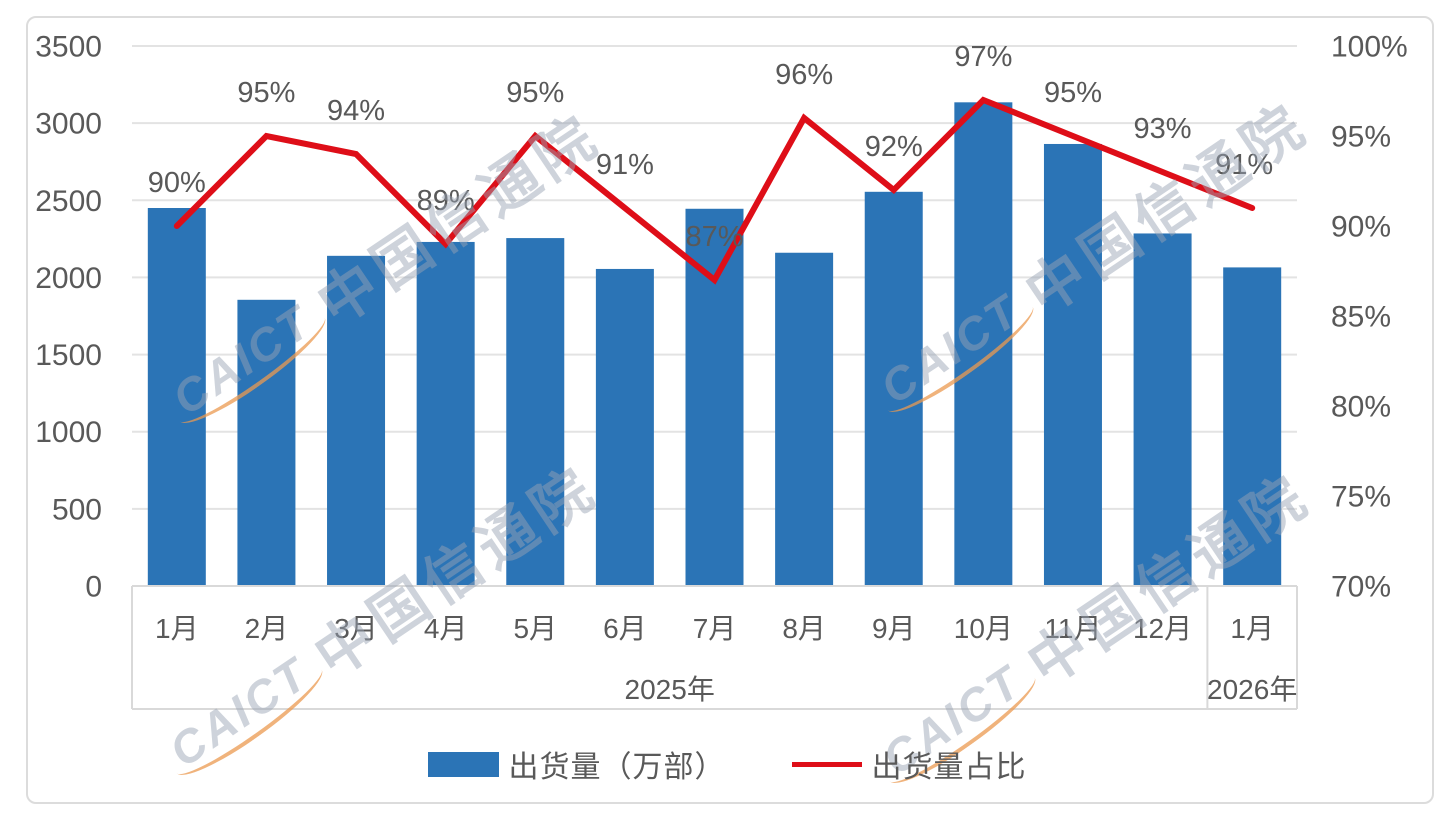 Image resolution: width=1440 pixels, height=822 pixels. Describe the element at coordinates (68, 278) in the screenshot. I see `left-axis-tick: 2000` at that location.